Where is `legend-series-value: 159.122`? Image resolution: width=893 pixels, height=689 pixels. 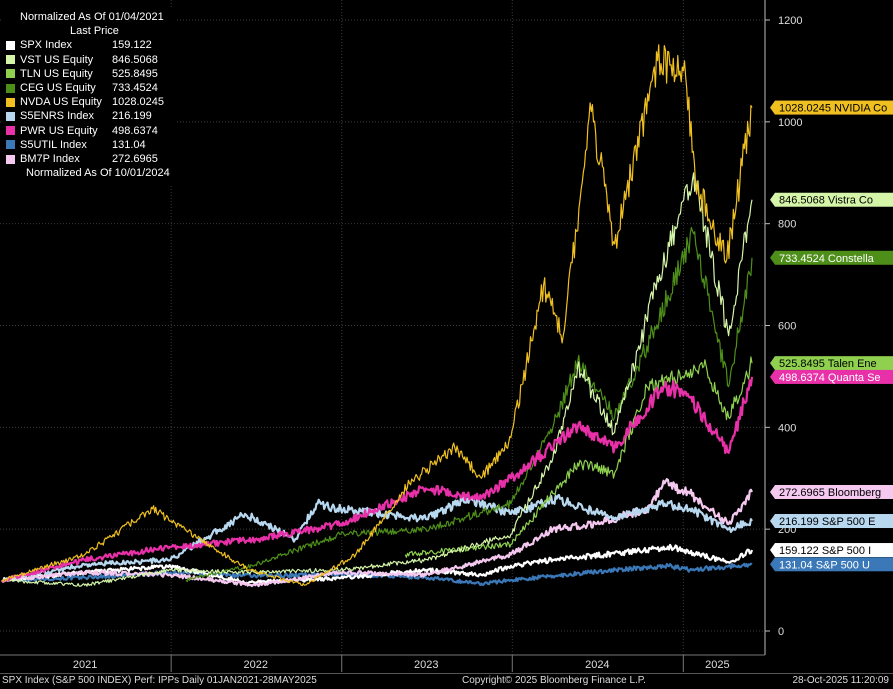 legend-series-value: 159.122 is located at coordinates (132, 45).